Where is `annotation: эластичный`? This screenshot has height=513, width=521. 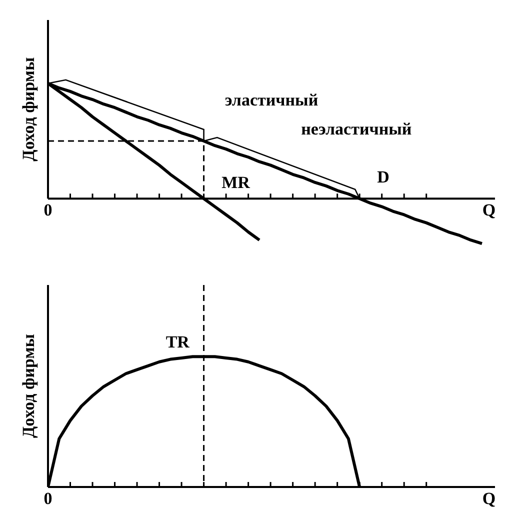
annotation: эластичный is located at coordinates (271, 100).